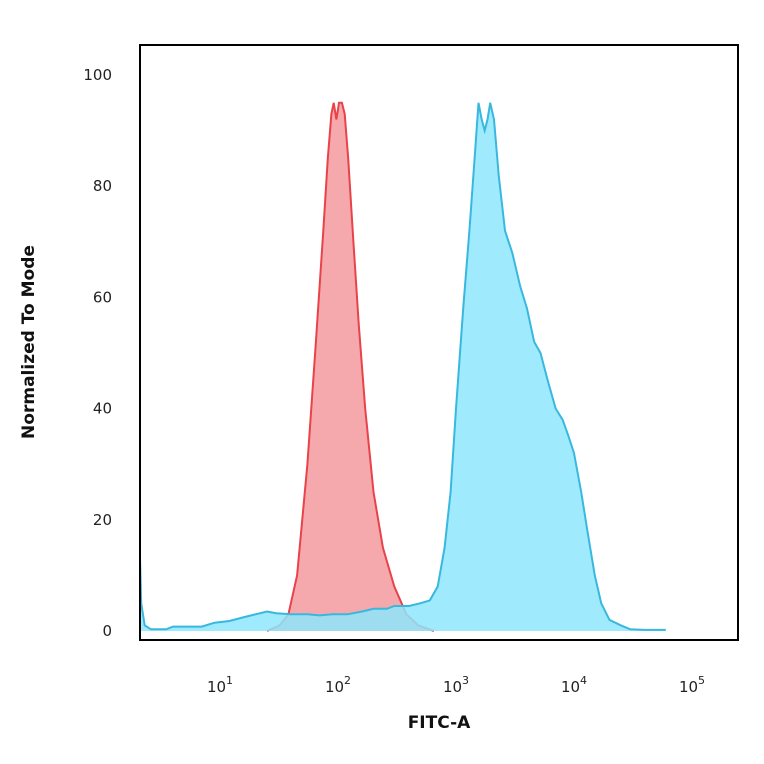  What do you see at coordinates (102, 297) in the screenshot?
I see `y-tick-label: 60` at bounding box center [102, 297].